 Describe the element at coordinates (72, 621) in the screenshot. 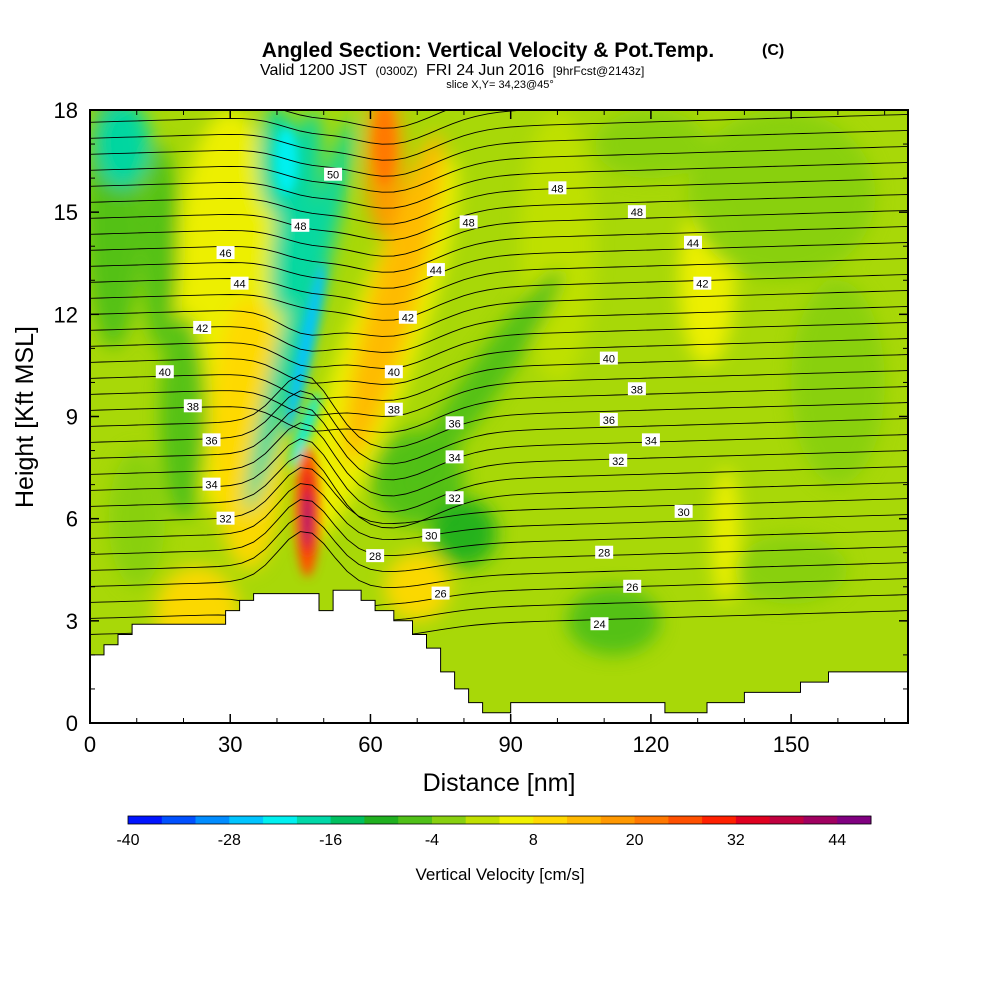

I see `y-tick-label: 3` at that location.